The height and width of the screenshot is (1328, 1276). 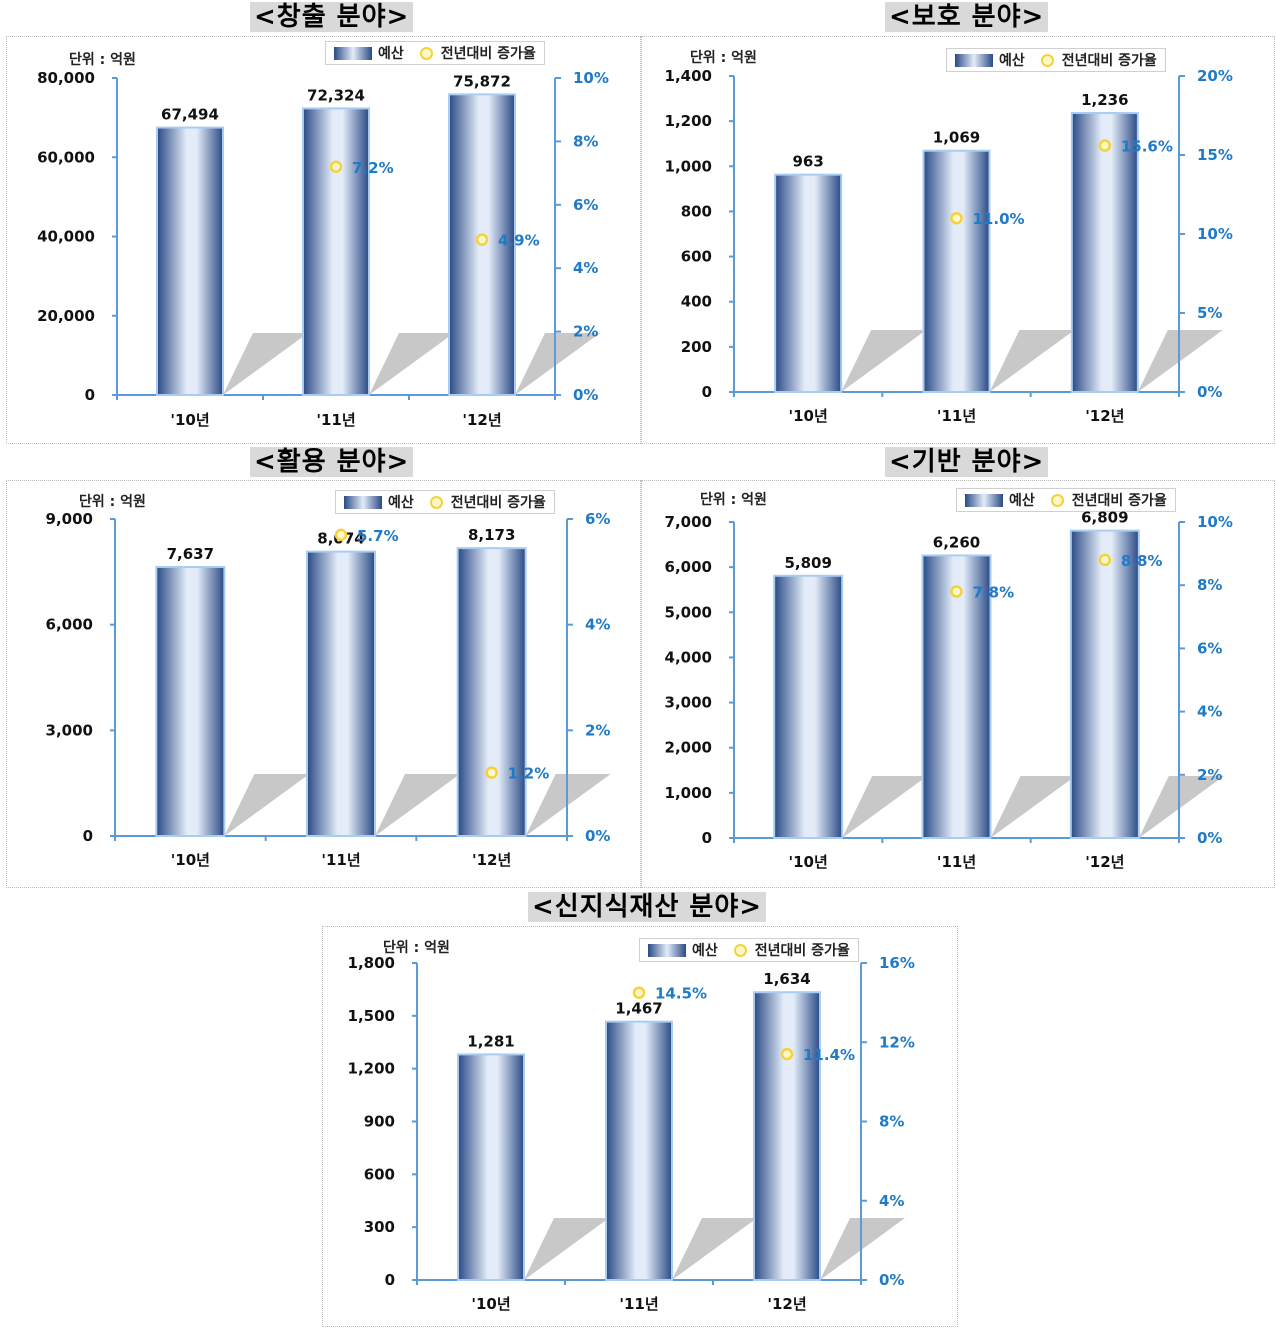 What do you see at coordinates (688, 703) in the screenshot?
I see `y-tick-label: 3,000` at bounding box center [688, 703].